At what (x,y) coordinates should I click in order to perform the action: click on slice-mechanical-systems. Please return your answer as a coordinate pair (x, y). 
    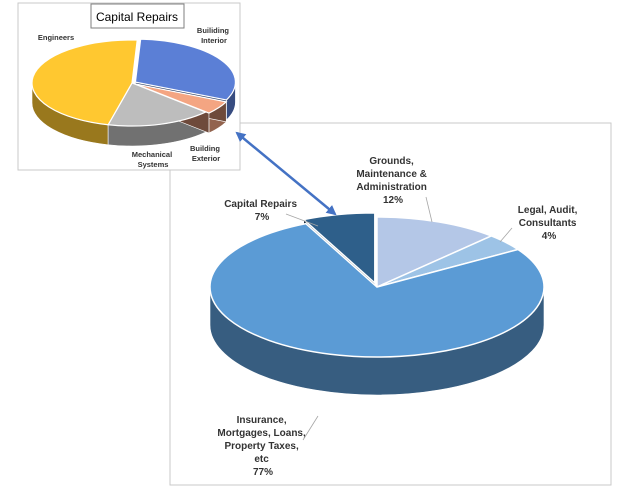
    Looking at the image, I should click on (157, 104).